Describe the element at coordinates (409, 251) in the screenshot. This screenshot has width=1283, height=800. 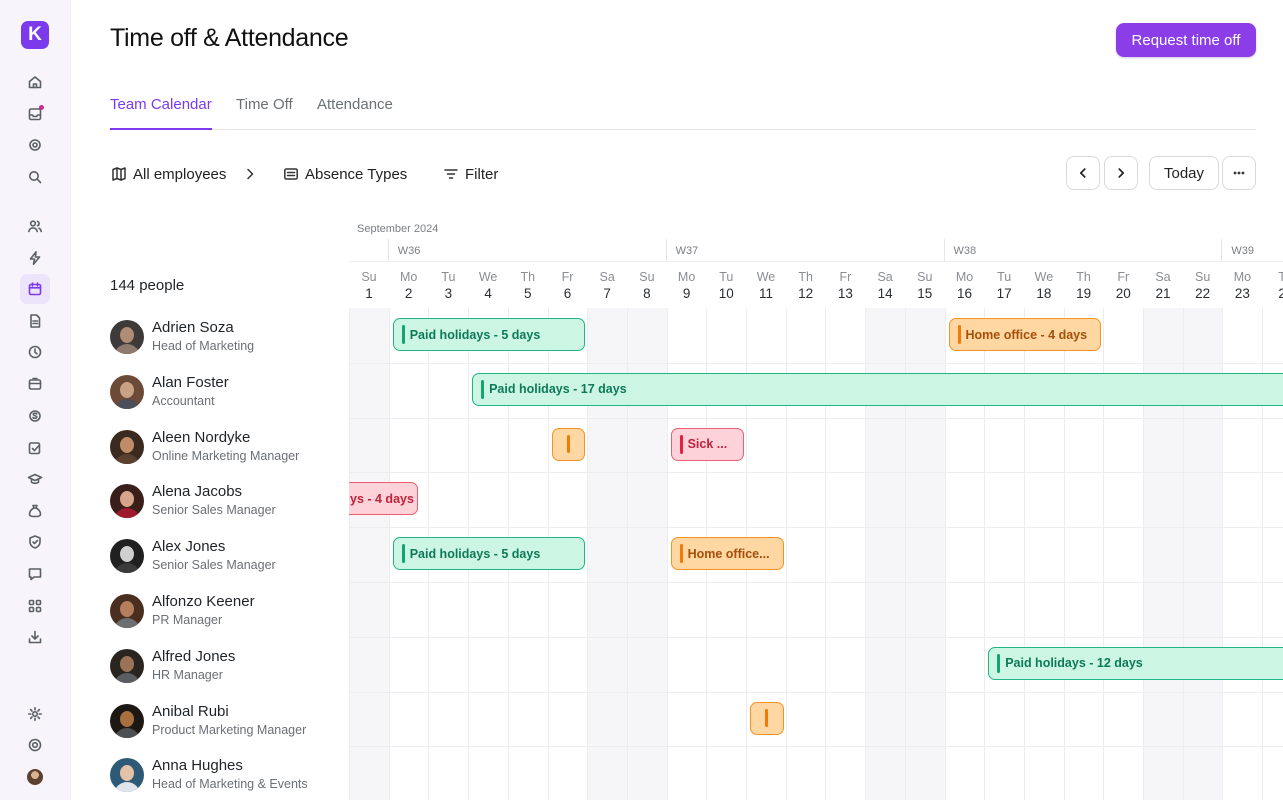
I see `week-label: W36` at that location.